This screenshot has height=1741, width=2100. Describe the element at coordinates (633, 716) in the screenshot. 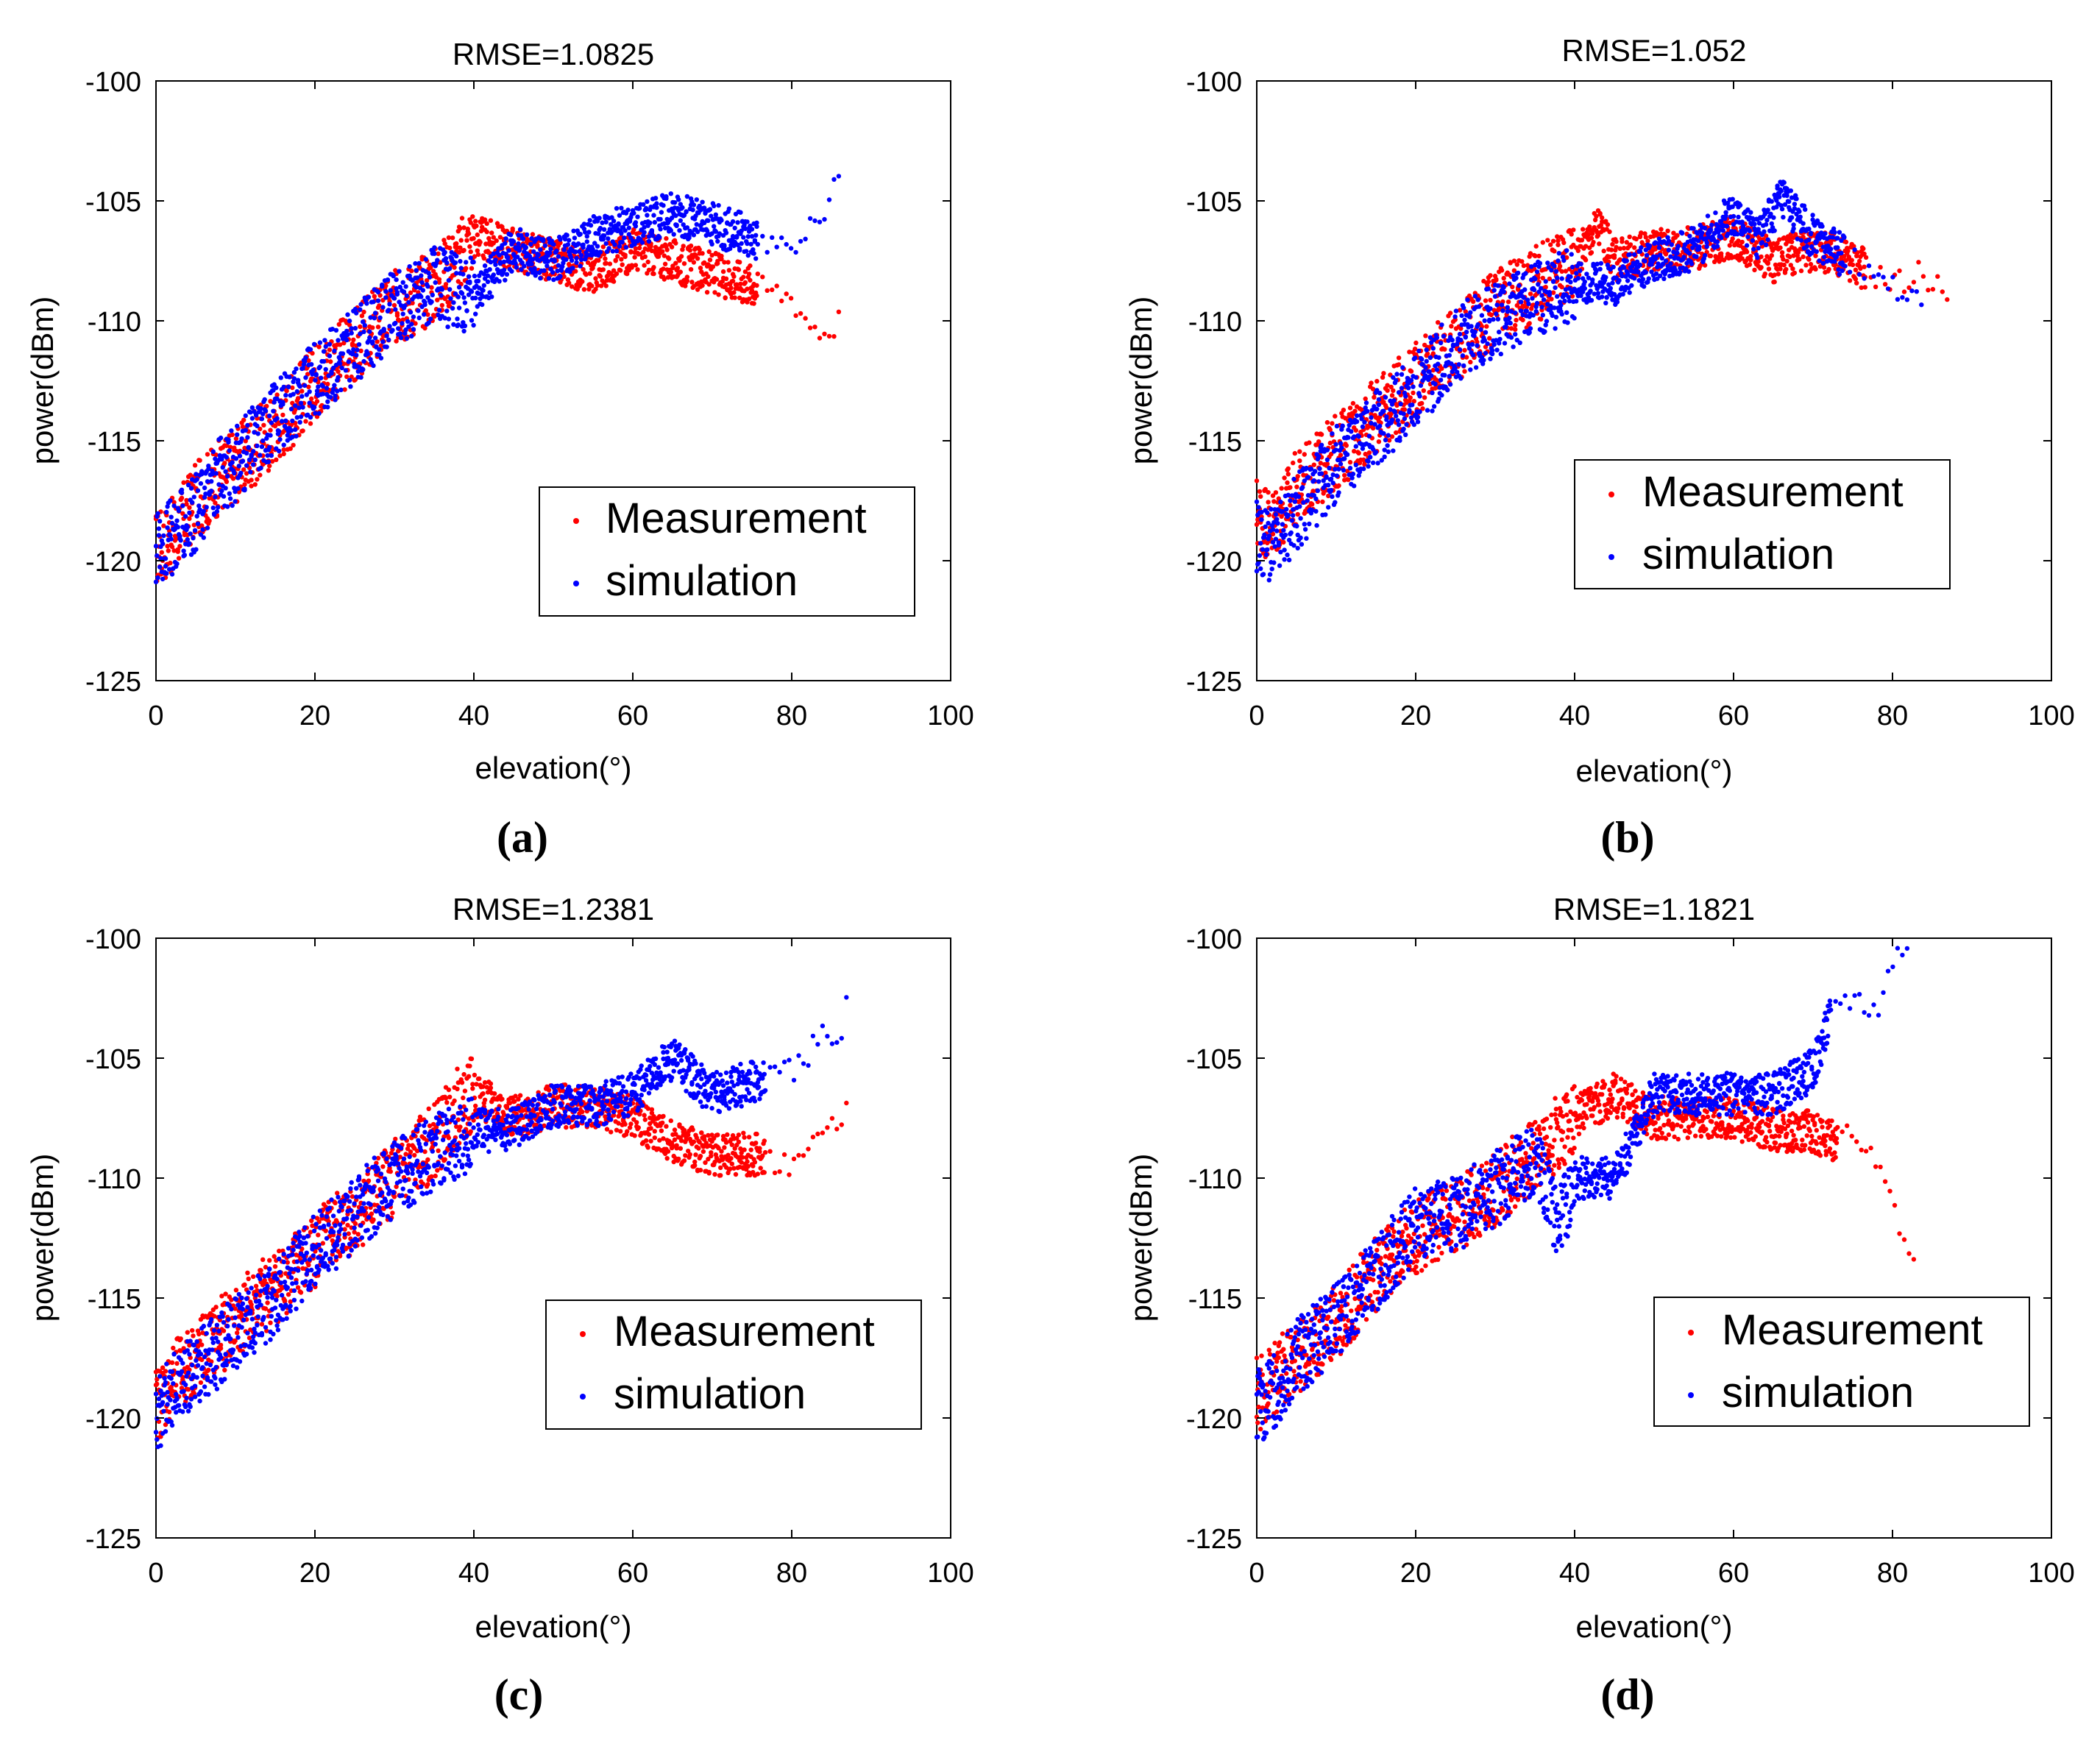

I see `x-tick-label: 60` at that location.